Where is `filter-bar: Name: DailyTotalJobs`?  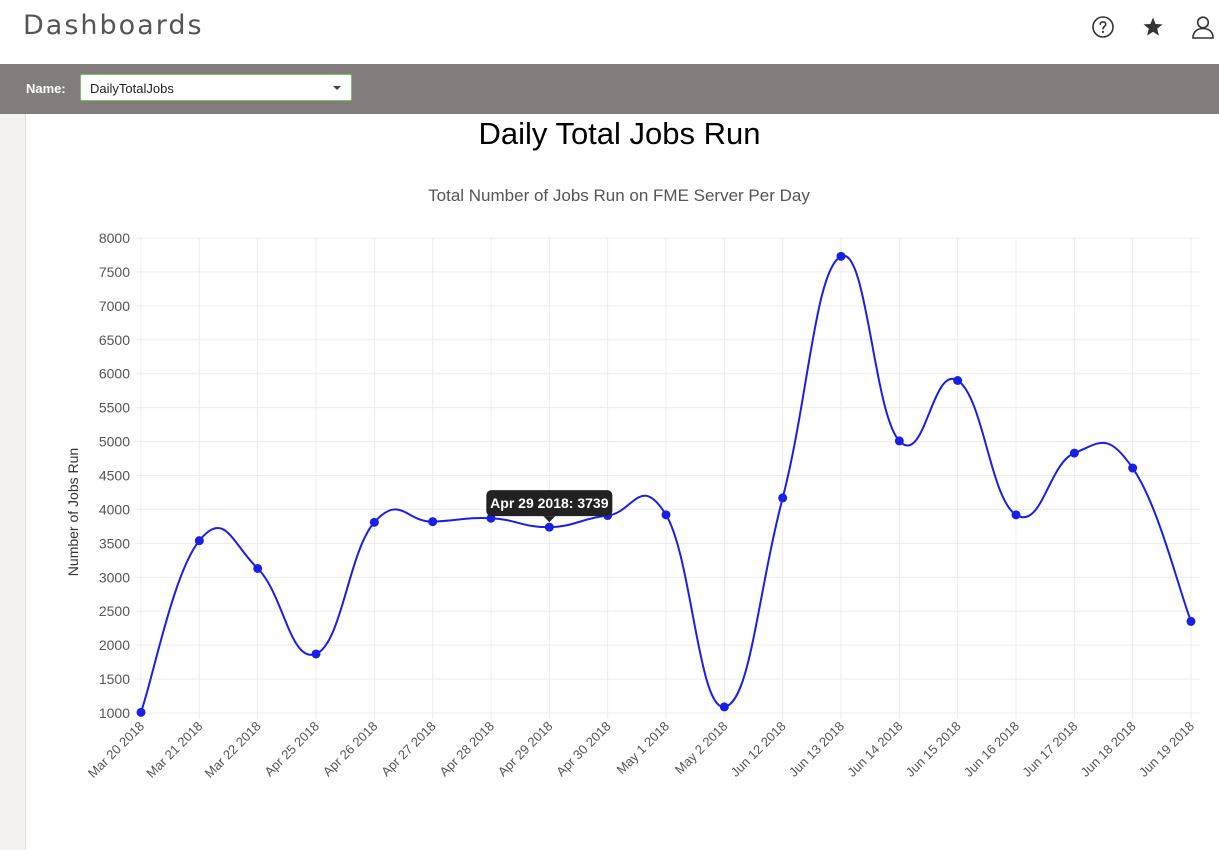
filter-bar: Name: DailyTotalJobs is located at coordinates (609, 89).